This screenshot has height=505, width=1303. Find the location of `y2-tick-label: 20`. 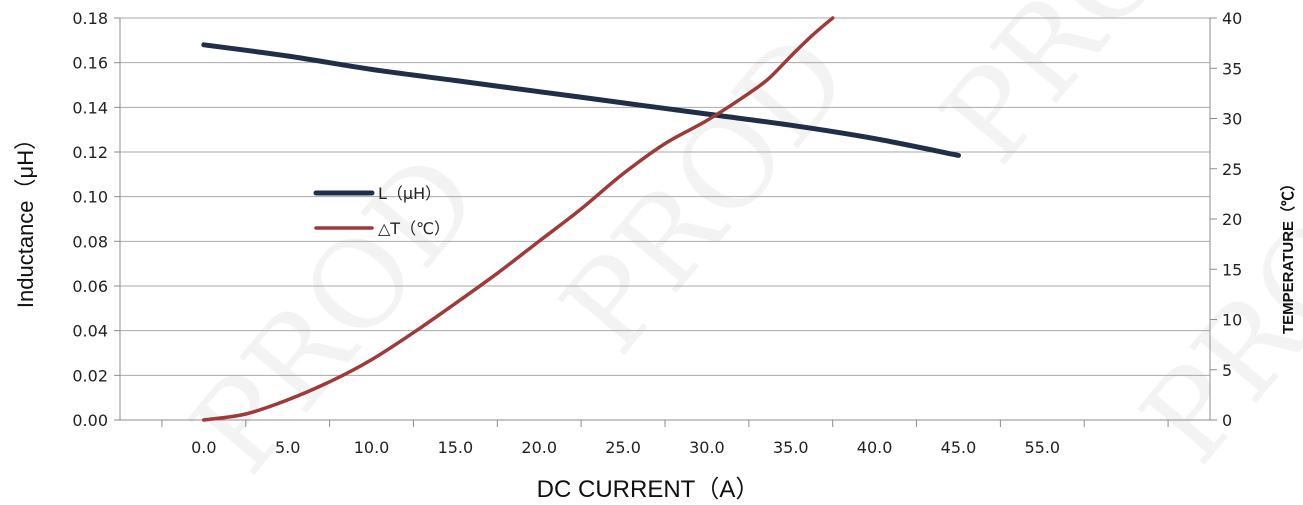

y2-tick-label: 20 is located at coordinates (1232, 219).